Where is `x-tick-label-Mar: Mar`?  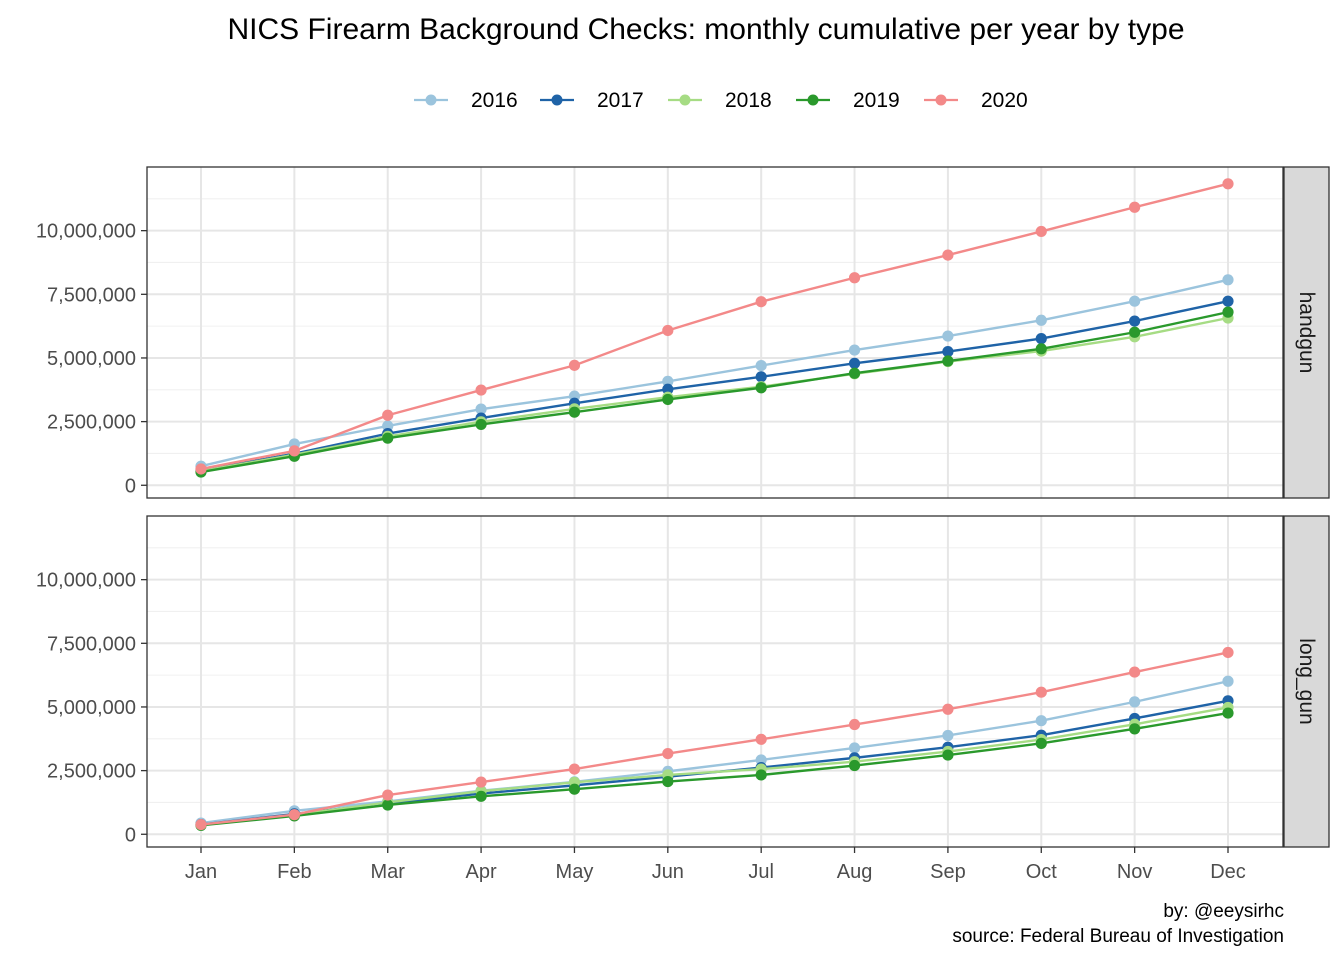 x-tick-label-Mar: Mar is located at coordinates (388, 872).